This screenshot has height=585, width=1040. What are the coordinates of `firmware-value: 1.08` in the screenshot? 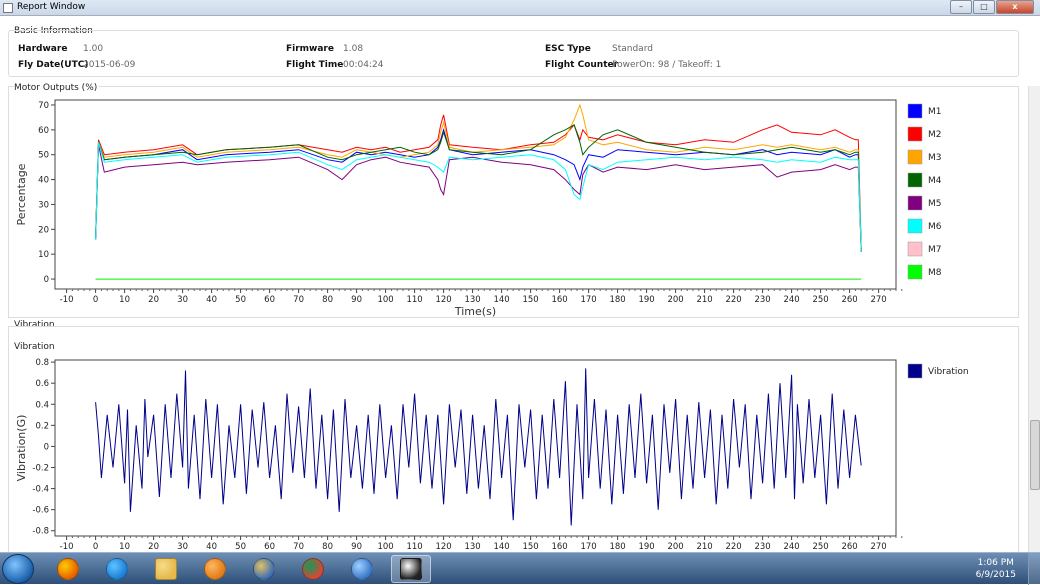 It's located at (353, 49).